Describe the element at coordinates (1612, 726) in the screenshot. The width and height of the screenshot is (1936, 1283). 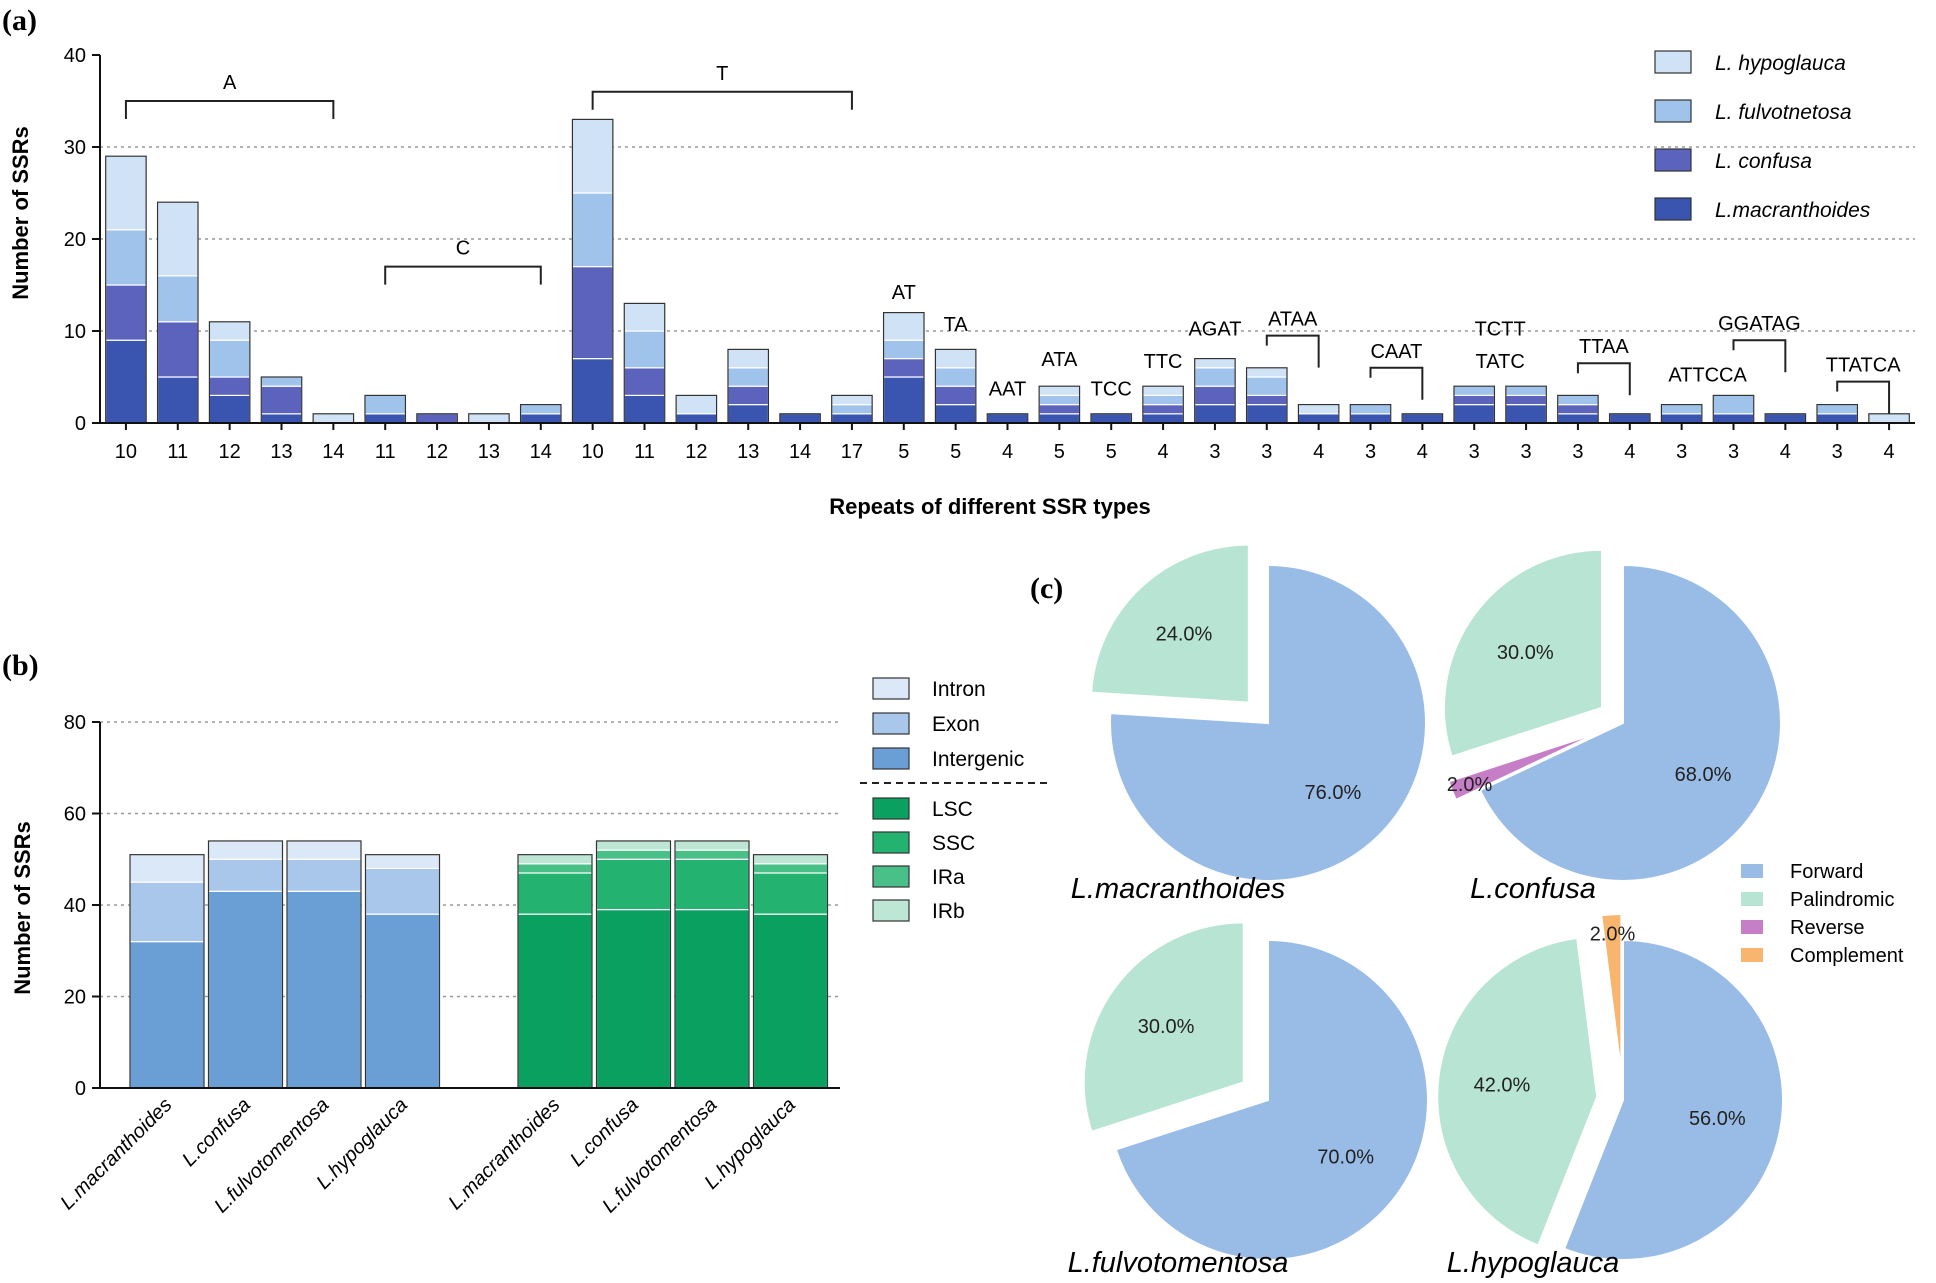
I see `pie-2: 68.0% 2.0% 30.0% L.confusa` at that location.